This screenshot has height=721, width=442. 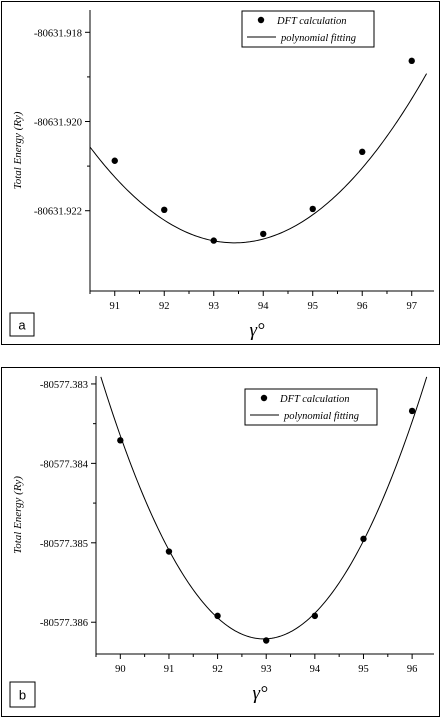 What do you see at coordinates (64, 623) in the screenshot?
I see `y-tick-label: -80577.386` at bounding box center [64, 623].